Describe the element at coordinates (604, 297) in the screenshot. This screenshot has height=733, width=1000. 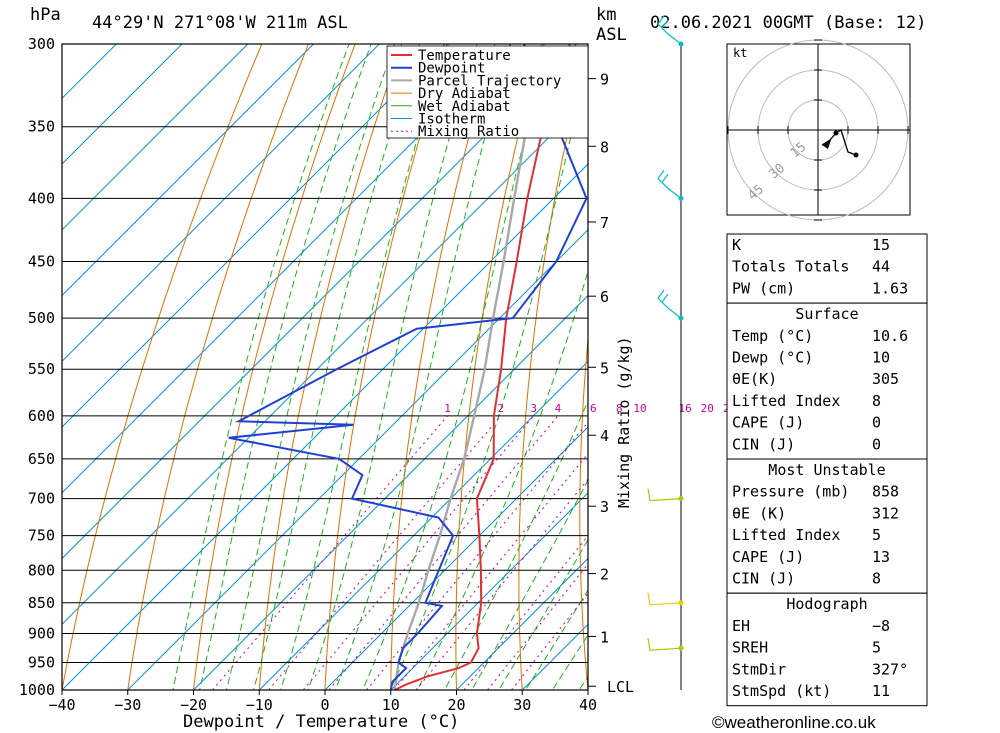
I see `km-label-6: 6` at that location.